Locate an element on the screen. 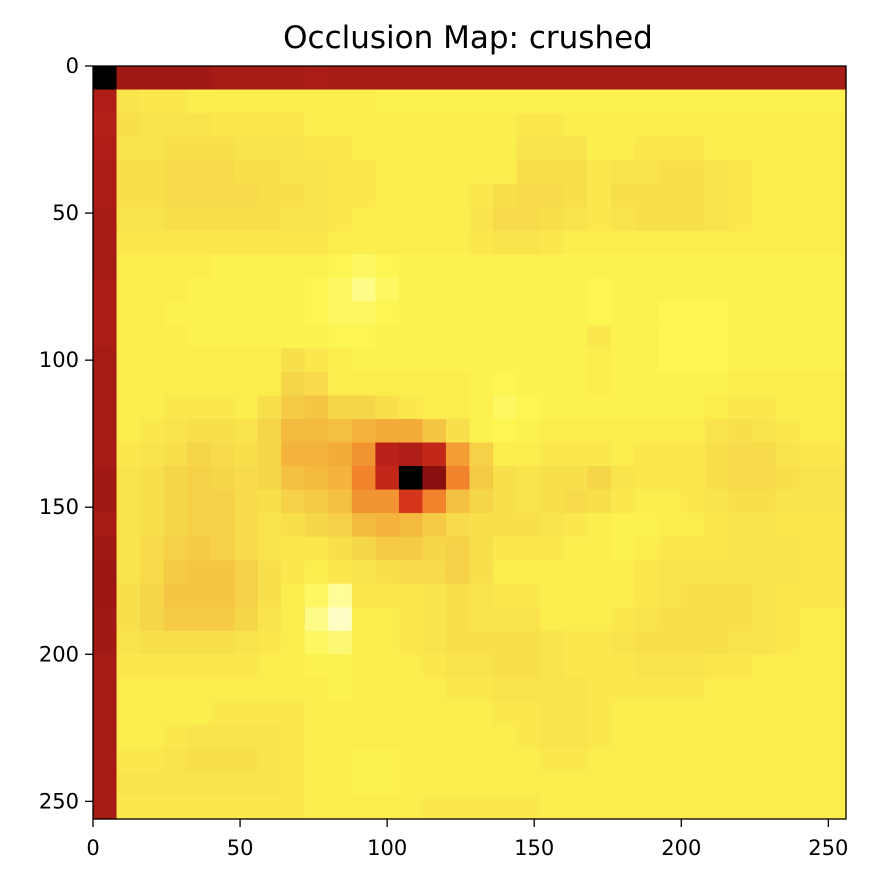 The height and width of the screenshot is (886, 886). x-tick-label: 200 is located at coordinates (681, 848).